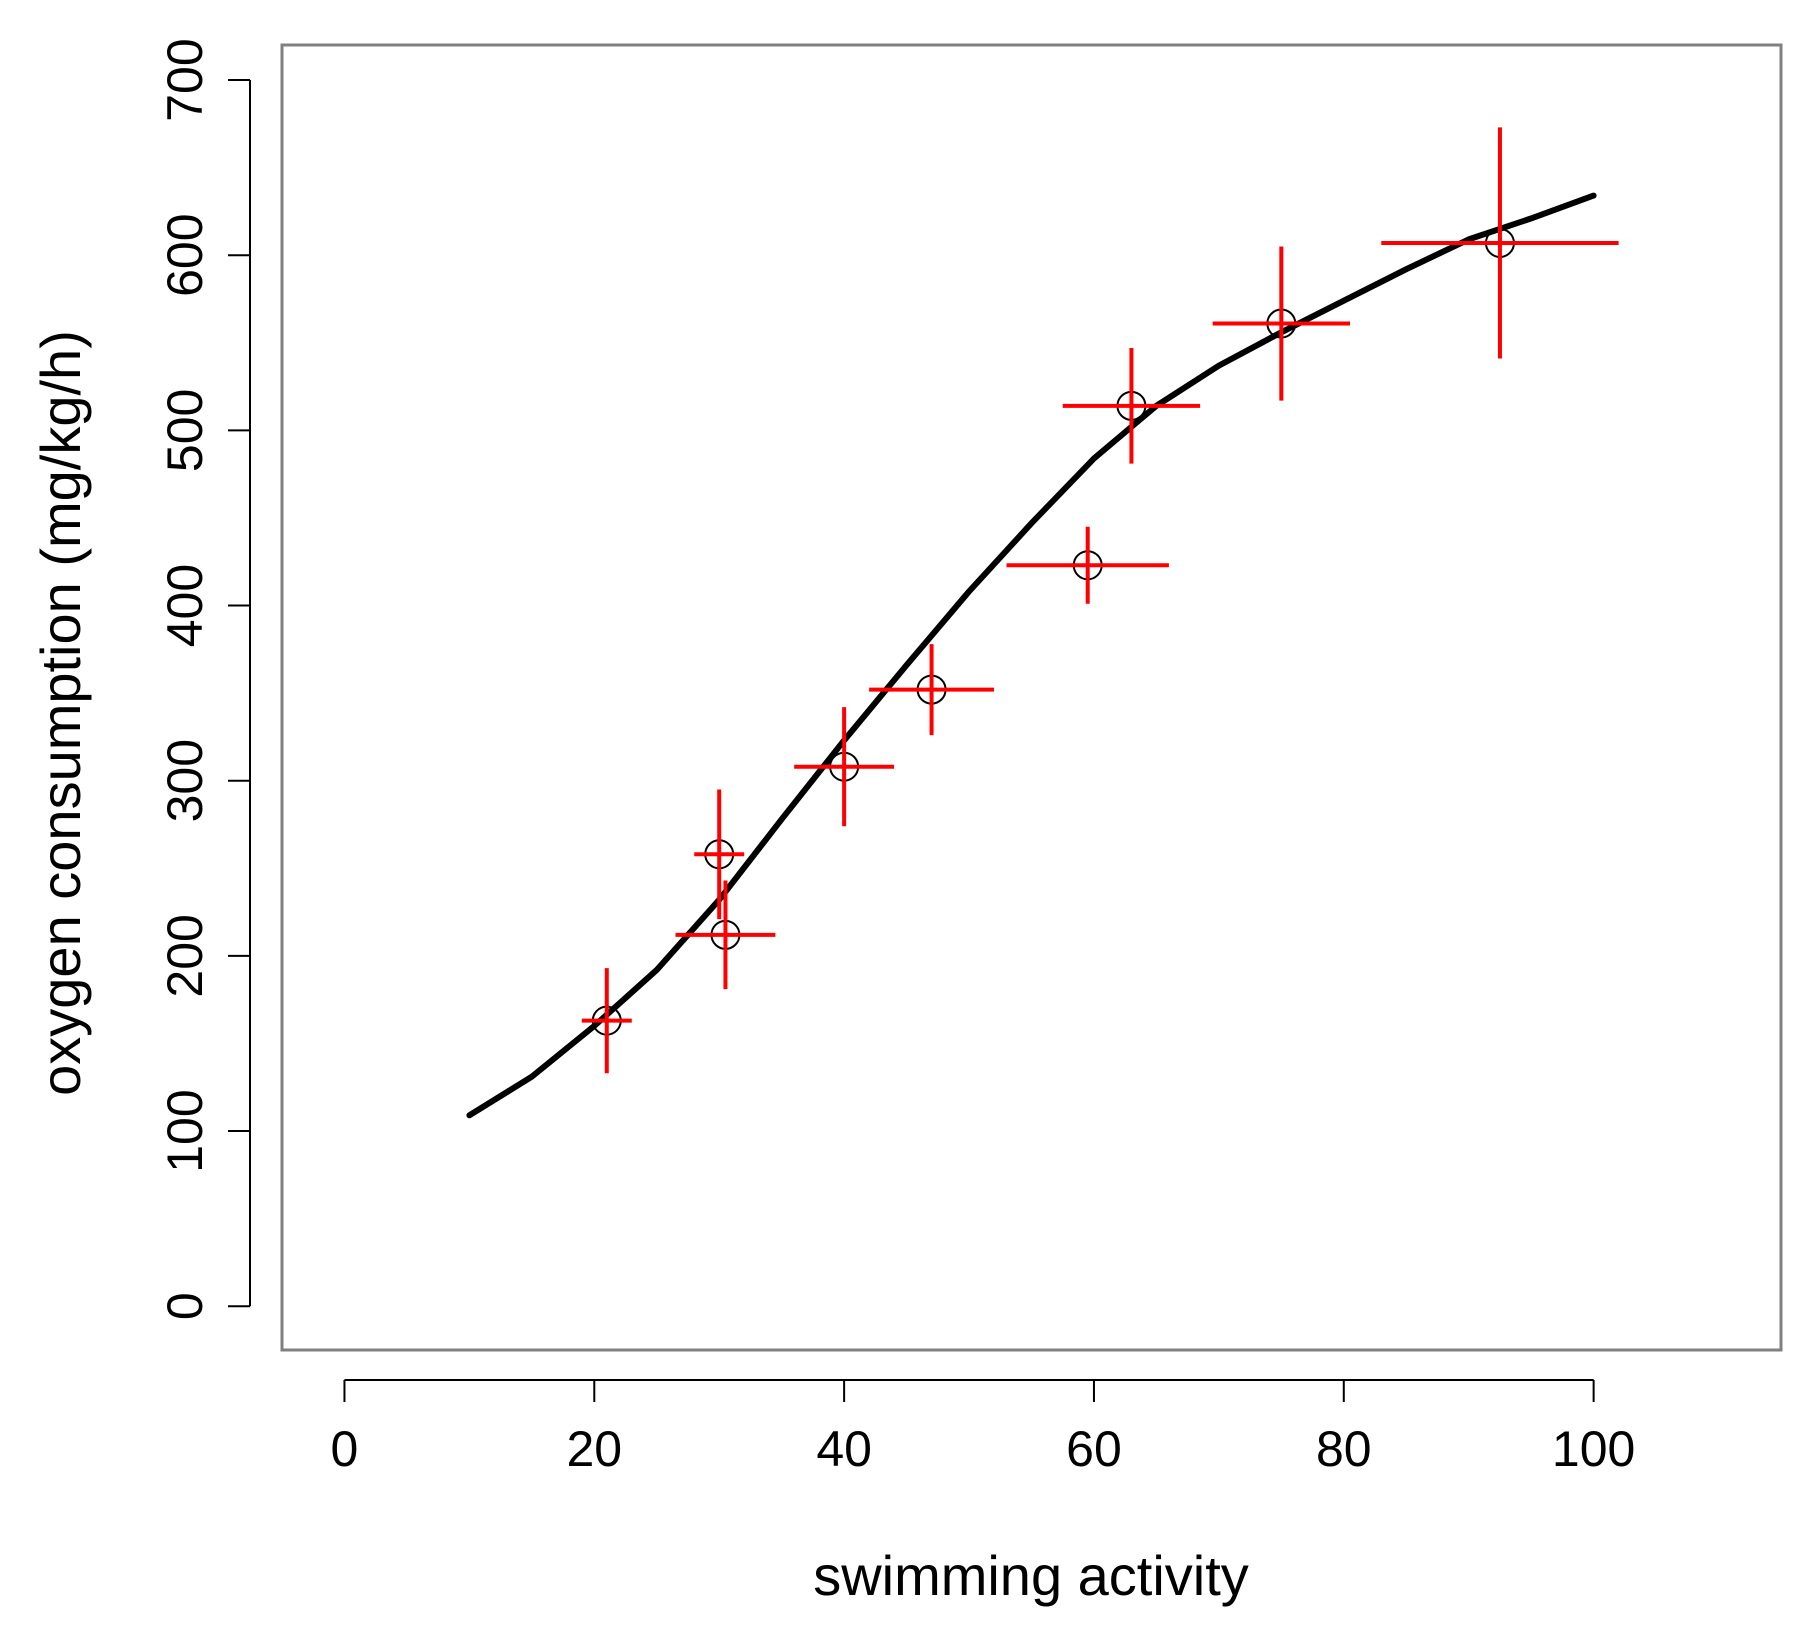 The height and width of the screenshot is (1629, 1801). What do you see at coordinates (185, 780) in the screenshot?
I see `y-tick-label: 300` at bounding box center [185, 780].